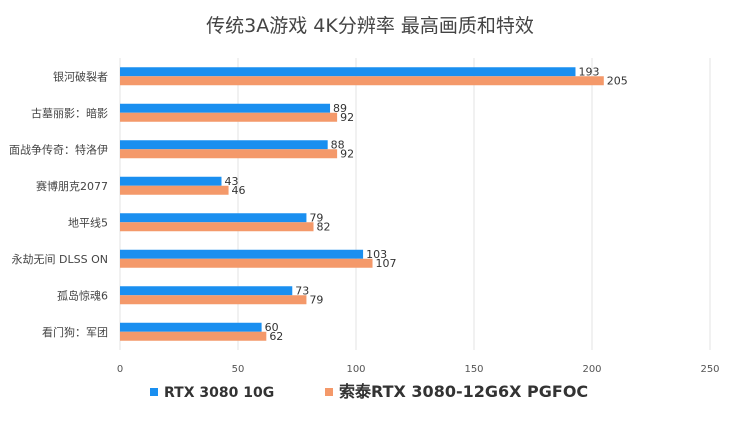  What do you see at coordinates (386, 263) in the screenshot?
I see `data-label: 107` at bounding box center [386, 263].